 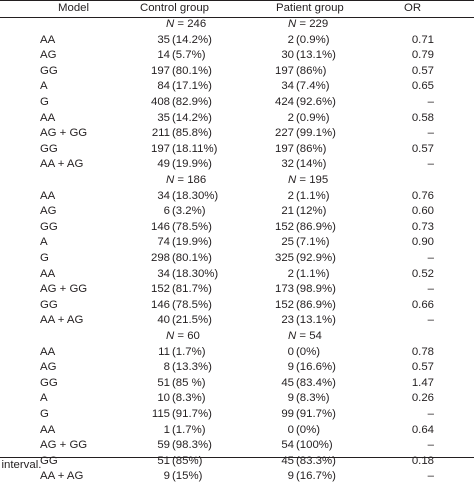 I want to click on table-row: G 298 (80.1%) 325 (92.9%) –, so click(x=237, y=259).